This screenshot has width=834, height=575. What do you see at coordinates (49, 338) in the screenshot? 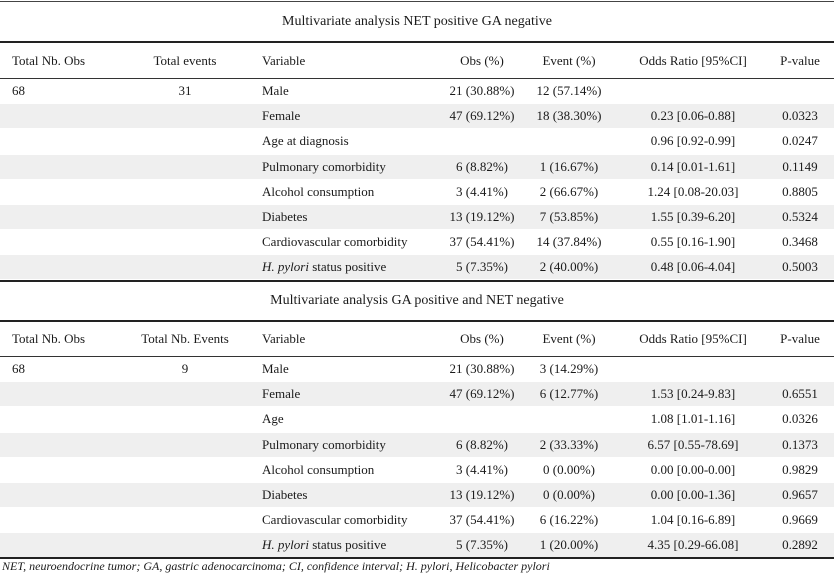
I see `header-total-obs: Total Nb. Obs` at bounding box center [49, 338].